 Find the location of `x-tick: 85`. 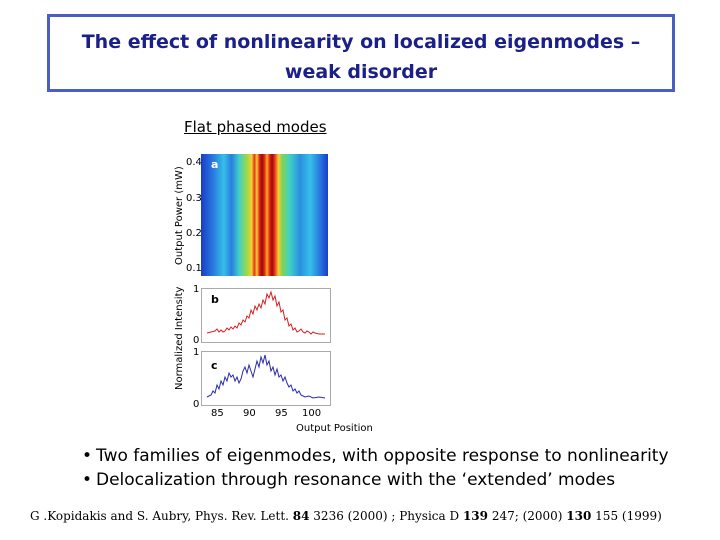

x-tick: 85 is located at coordinates (217, 413).